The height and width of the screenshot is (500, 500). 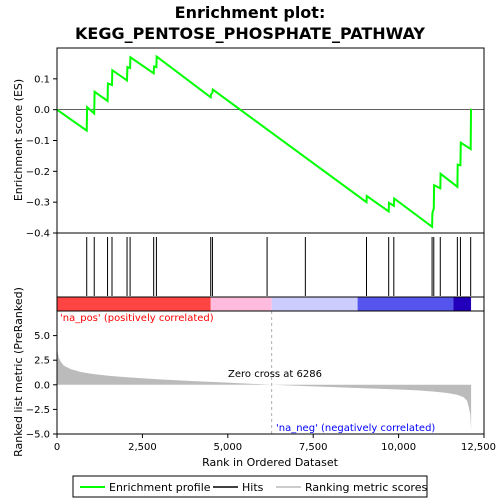 I want to click on zero-cross-label: Zero cross at 6286, so click(x=275, y=374).